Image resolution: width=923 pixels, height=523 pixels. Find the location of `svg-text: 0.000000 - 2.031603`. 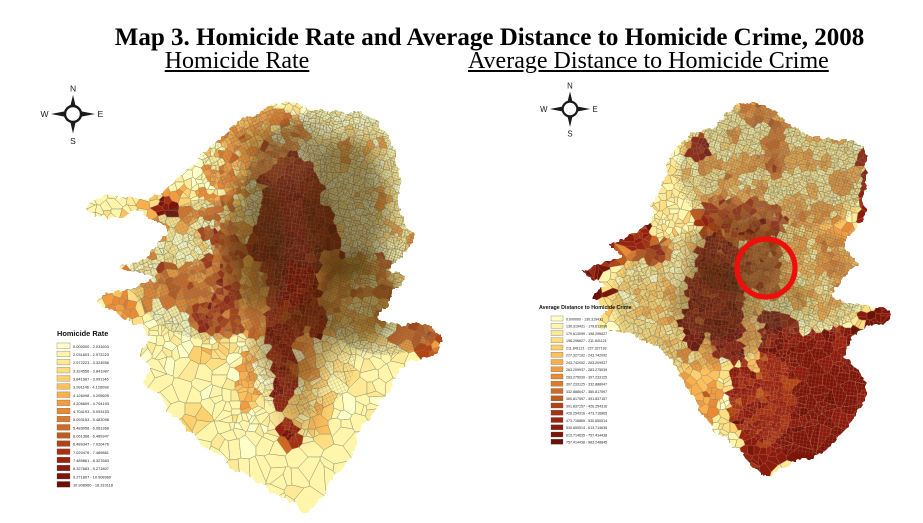

svg-text: 0.000000 - 2.031603 is located at coordinates (91, 346).